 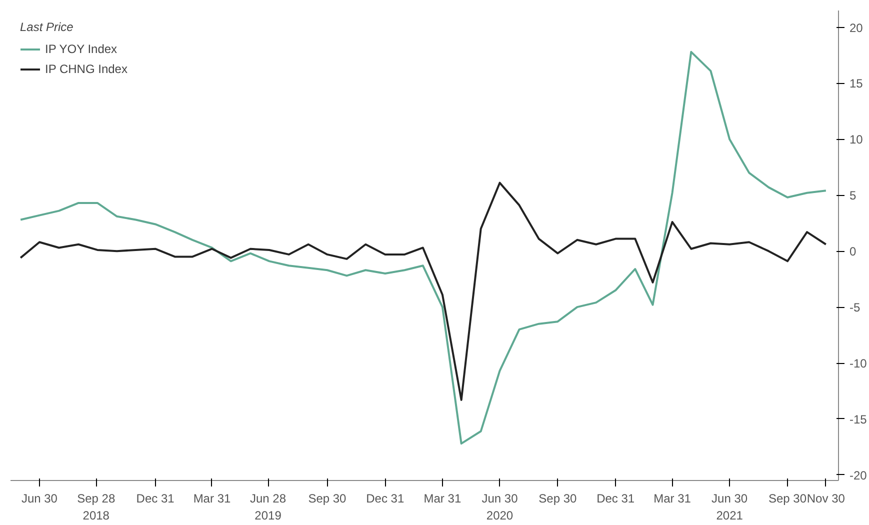 What do you see at coordinates (857, 139) in the screenshot?
I see `y-tick-label: 10` at bounding box center [857, 139].